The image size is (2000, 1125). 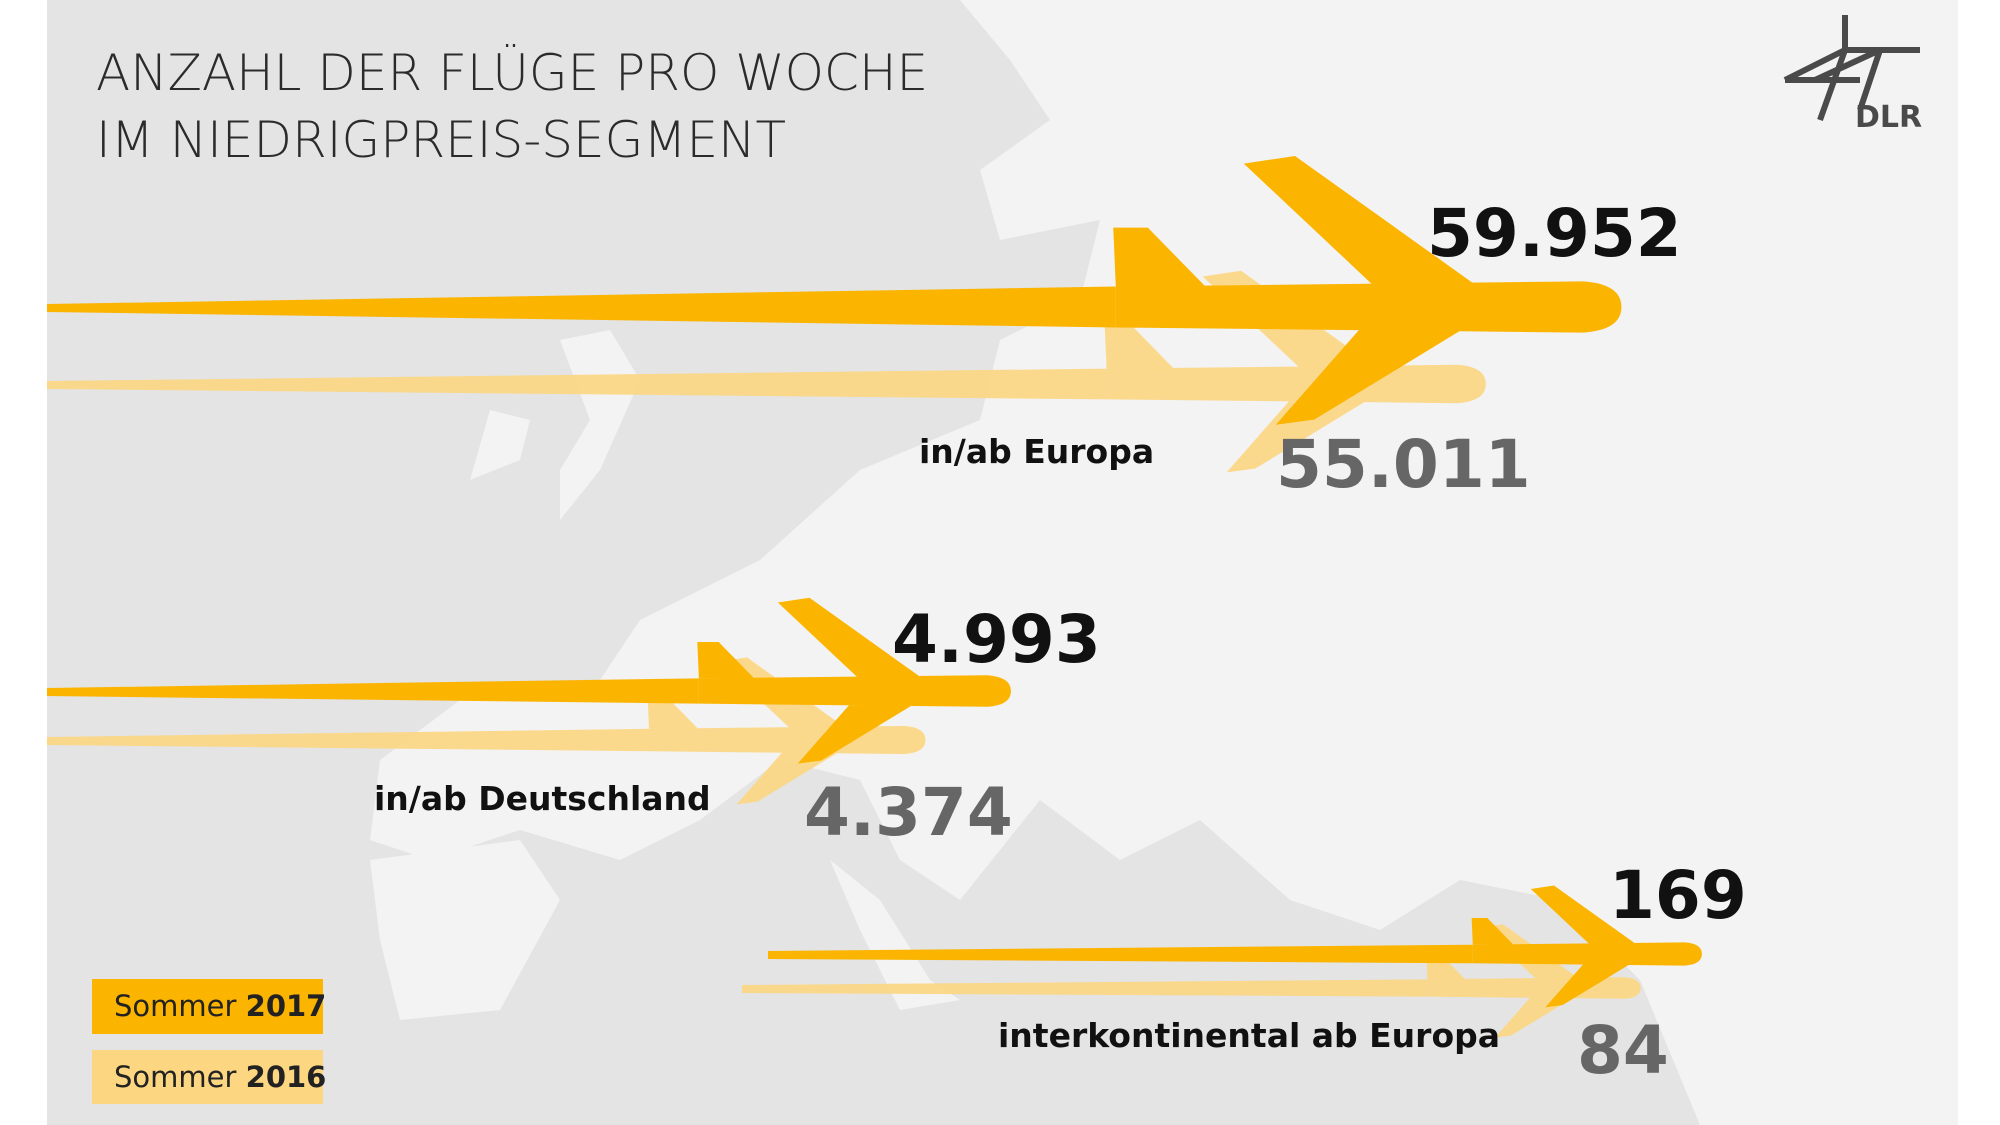 What do you see at coordinates (908, 812) in the screenshot?
I see `value-2016: 4.374` at bounding box center [908, 812].